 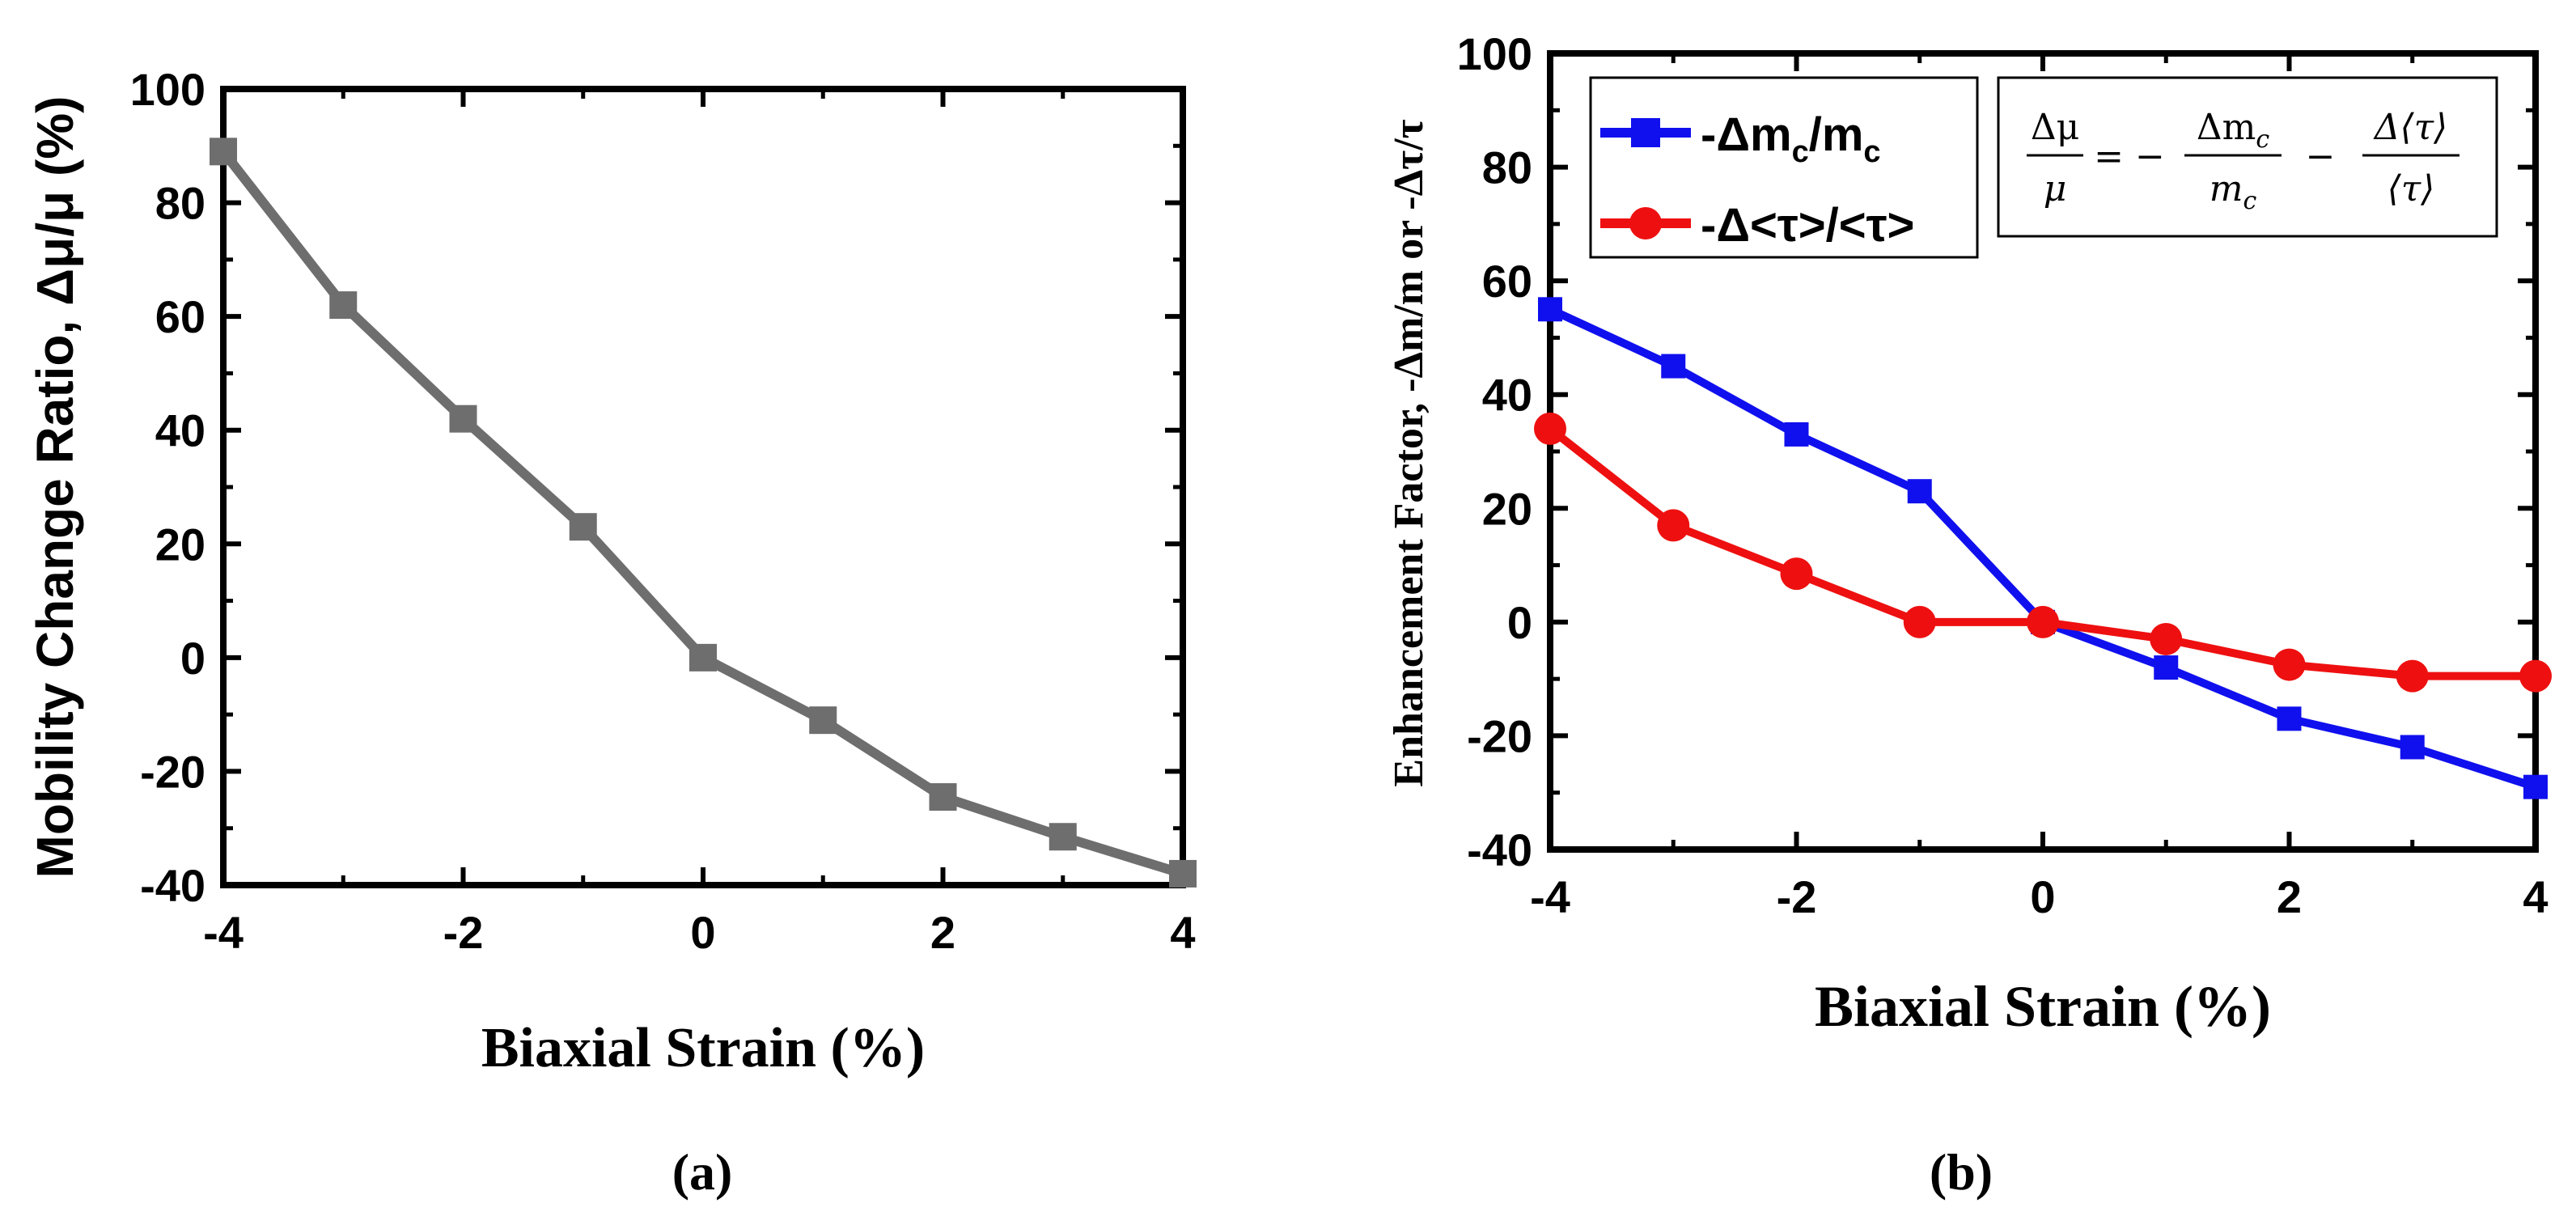 I want to click on legend-item-blue: -Δmc/mc, so click(x=1740, y=138).